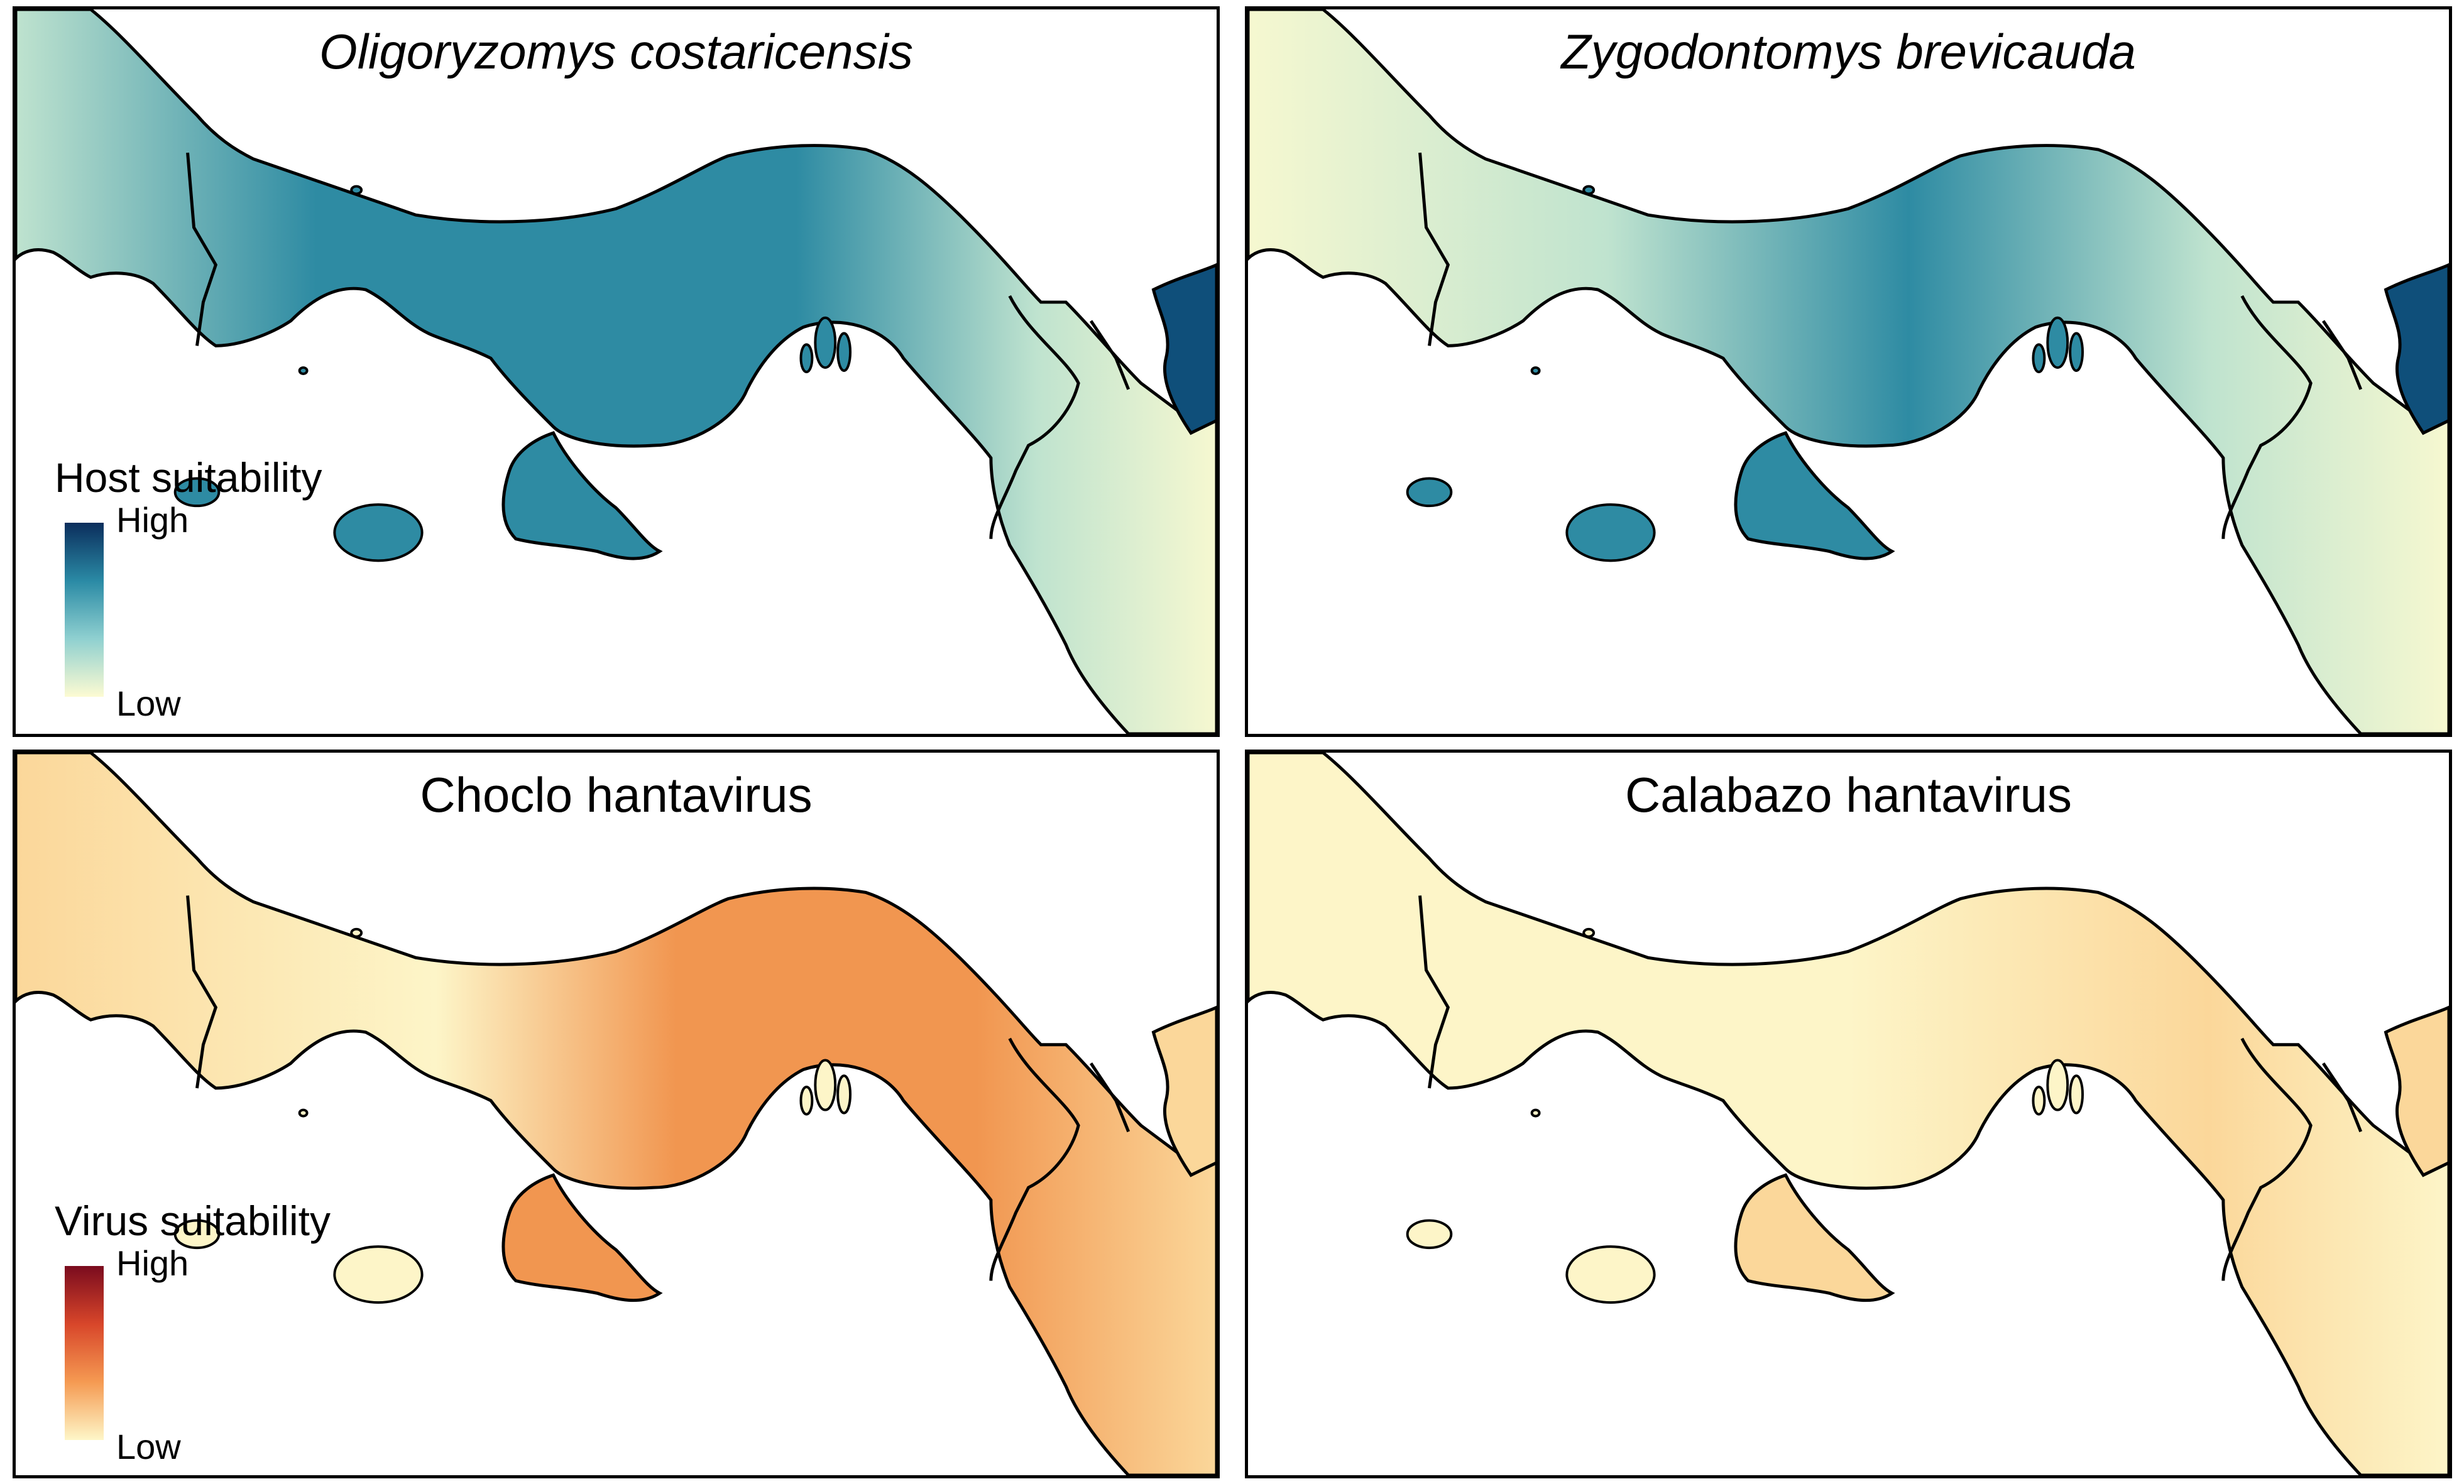 This screenshot has width=2464, height=1484. I want to click on legend-title: Host suitability, so click(188, 477).